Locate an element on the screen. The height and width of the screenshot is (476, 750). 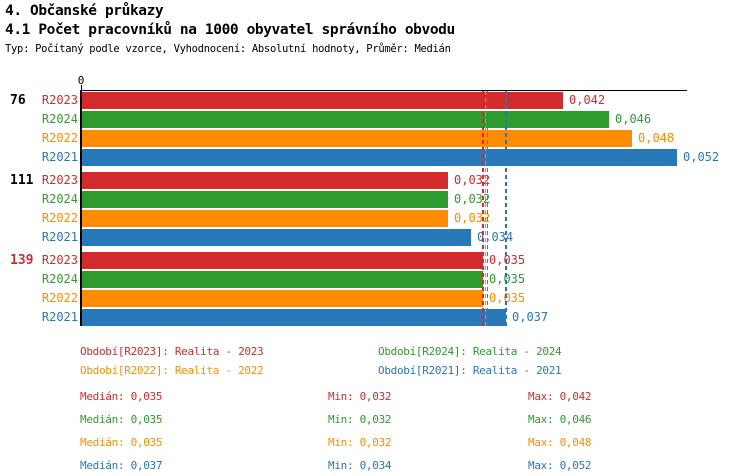
x-axis-line is located at coordinates (383, 90).